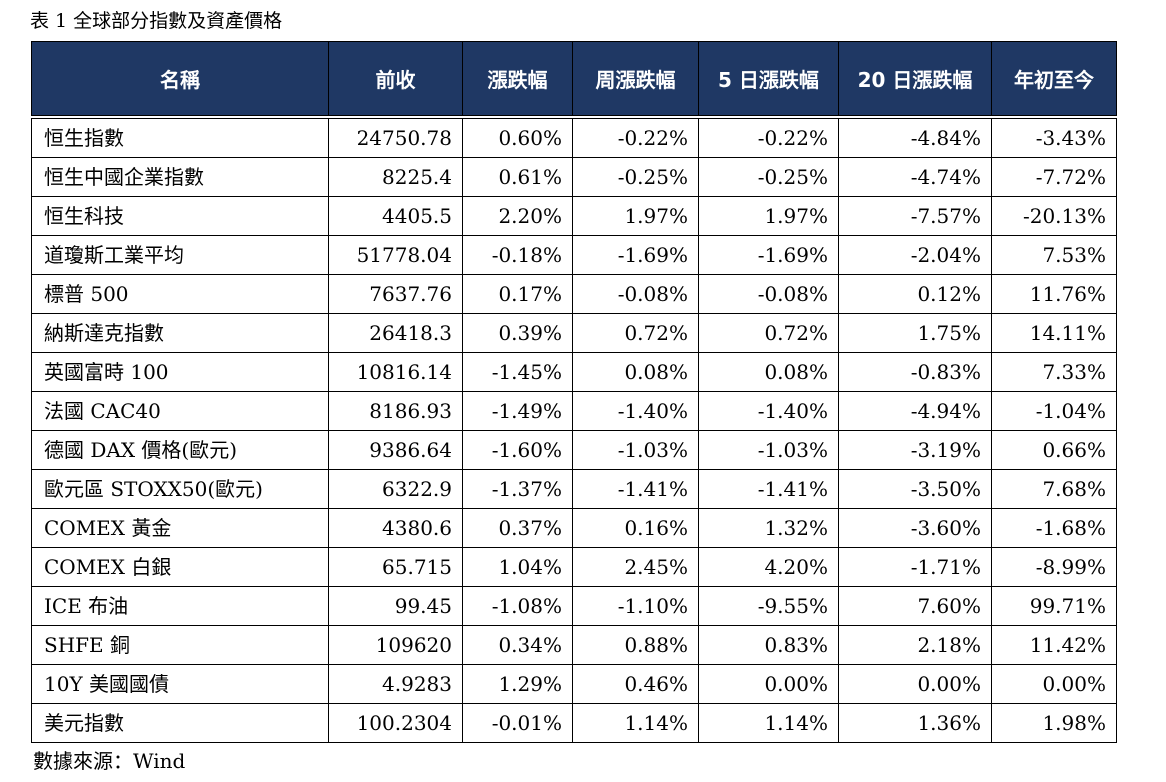 This screenshot has width=1166, height=782. I want to click on cell-20d-change: -7.57%, so click(915, 216).